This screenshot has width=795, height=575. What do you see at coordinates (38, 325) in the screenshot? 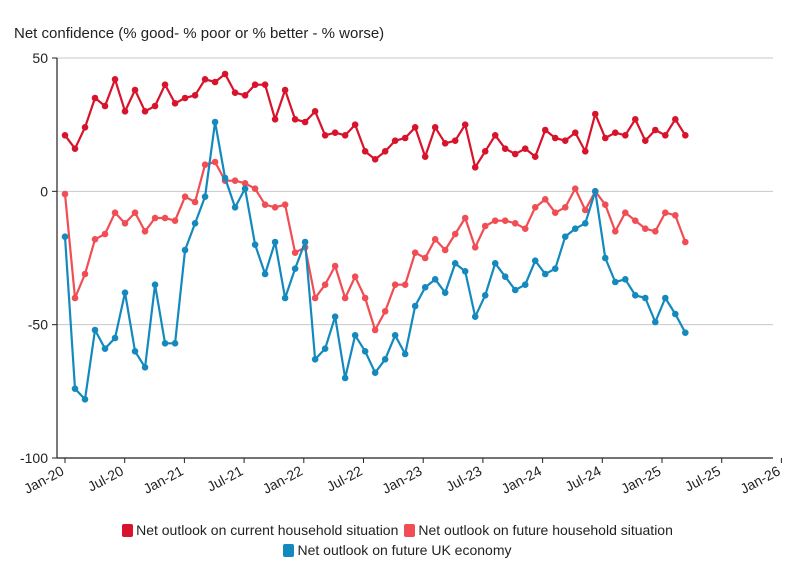
I see `y-tick-label: -50` at bounding box center [38, 325].